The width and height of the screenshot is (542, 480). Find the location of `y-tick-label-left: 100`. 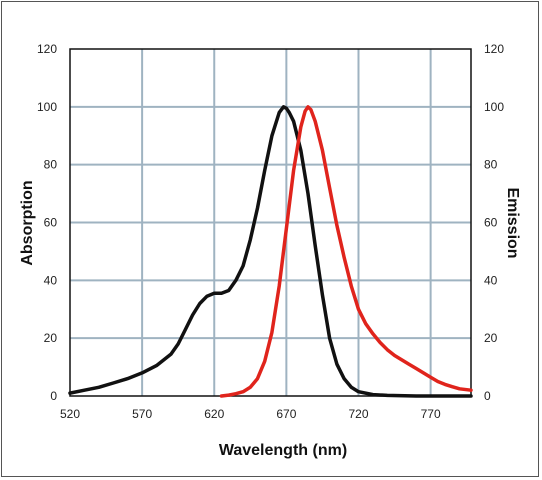

y-tick-label-left: 100 is located at coordinates (47, 107).